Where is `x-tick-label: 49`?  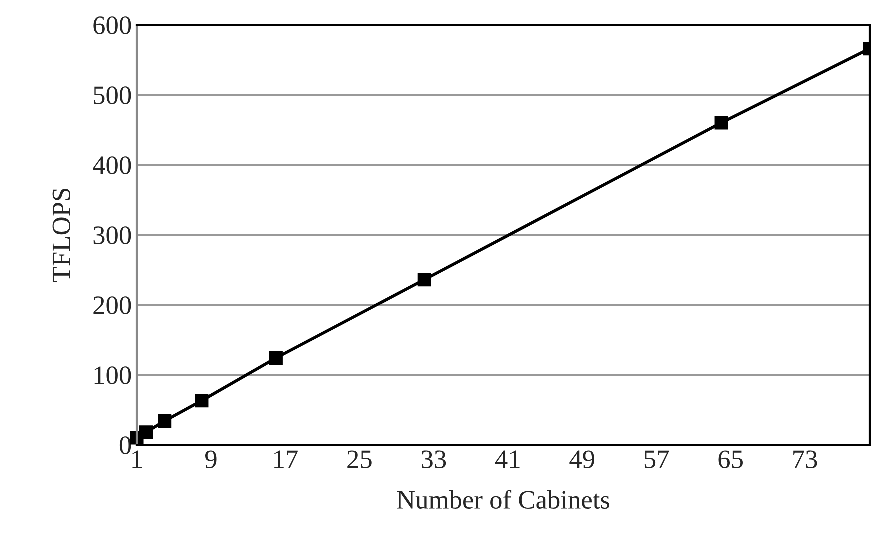
x-tick-label: 49 is located at coordinates (582, 459).